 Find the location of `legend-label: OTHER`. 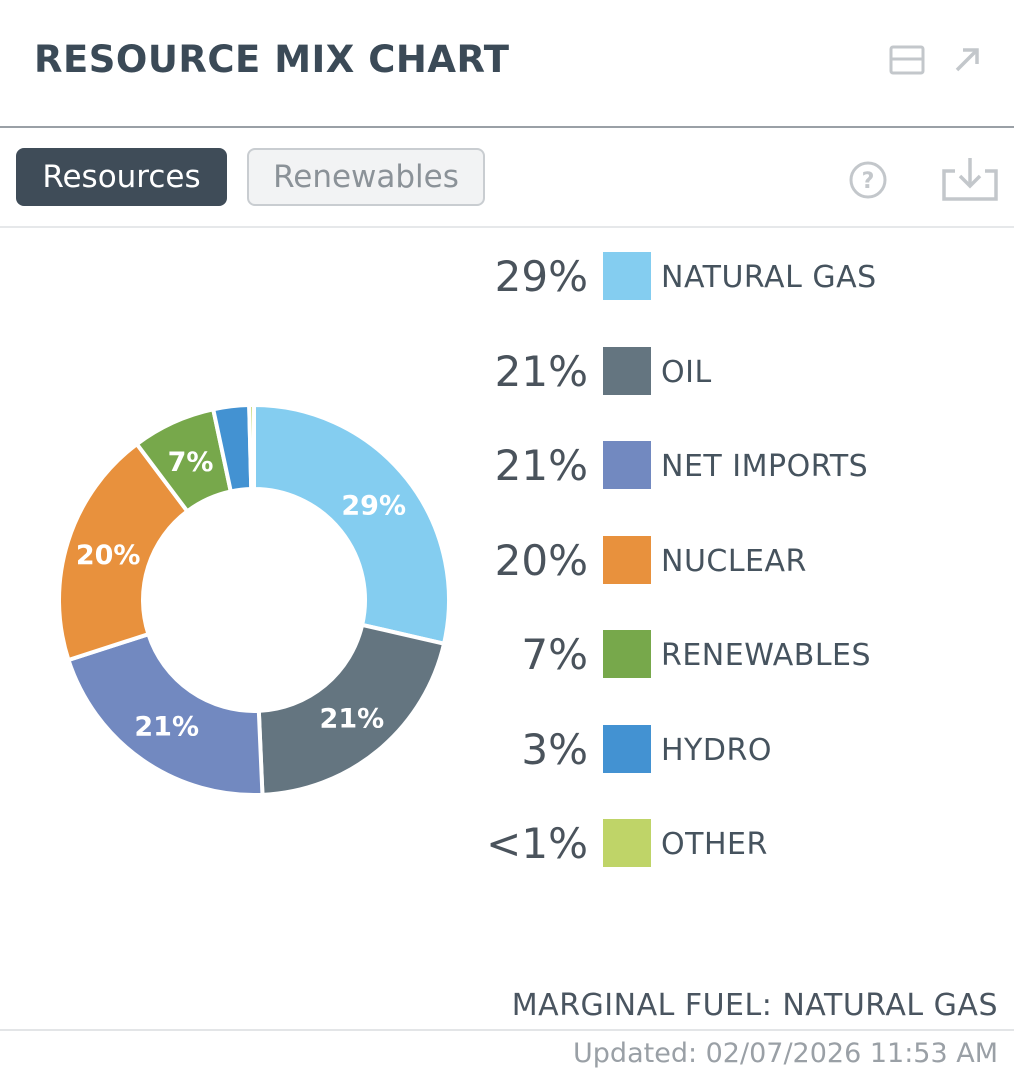

legend-label: OTHER is located at coordinates (714, 844).